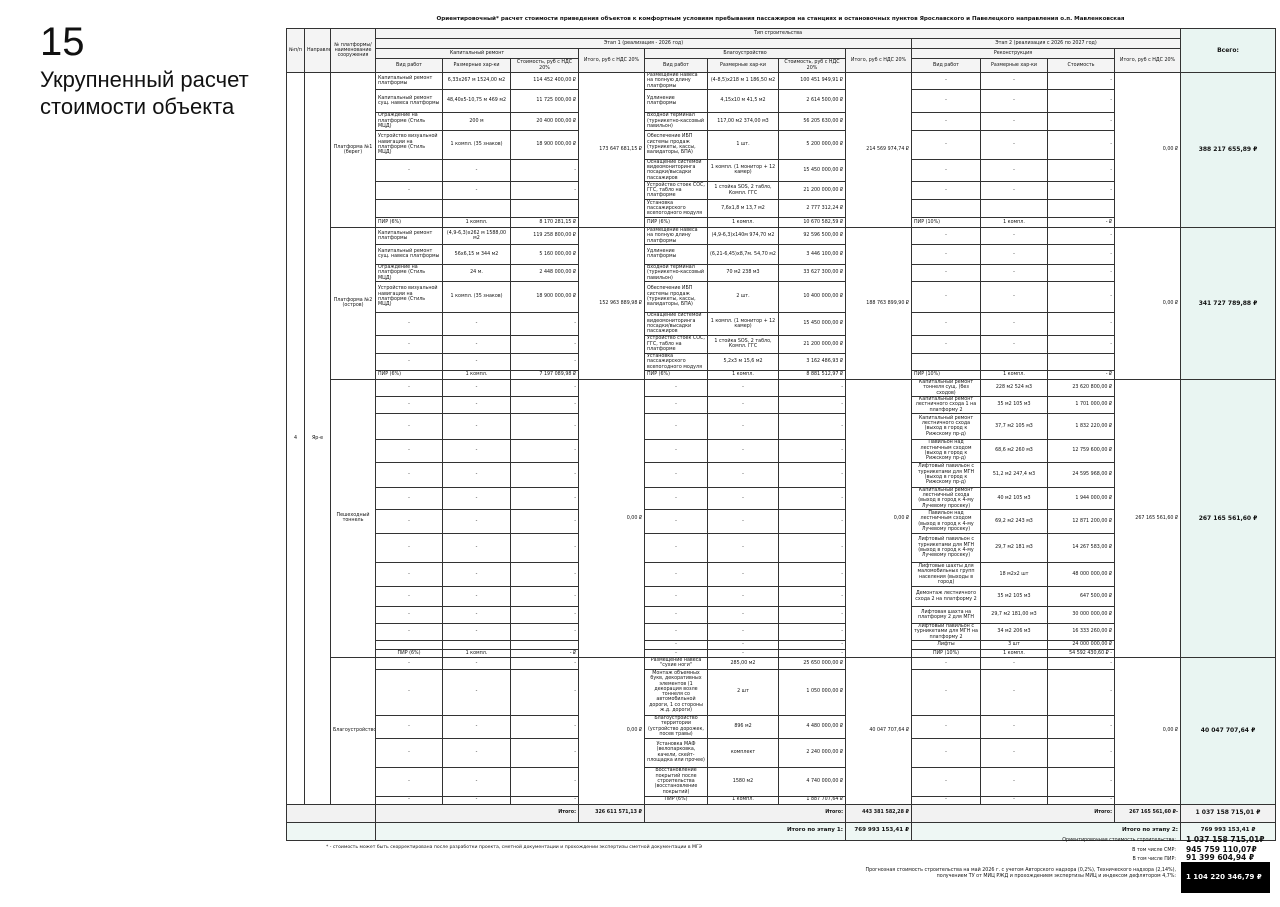 This screenshot has height=907, width=1280. Describe the element at coordinates (812, 361) in the screenshot. I see `blago-cost: 3 162 486,93 ₽` at that location.